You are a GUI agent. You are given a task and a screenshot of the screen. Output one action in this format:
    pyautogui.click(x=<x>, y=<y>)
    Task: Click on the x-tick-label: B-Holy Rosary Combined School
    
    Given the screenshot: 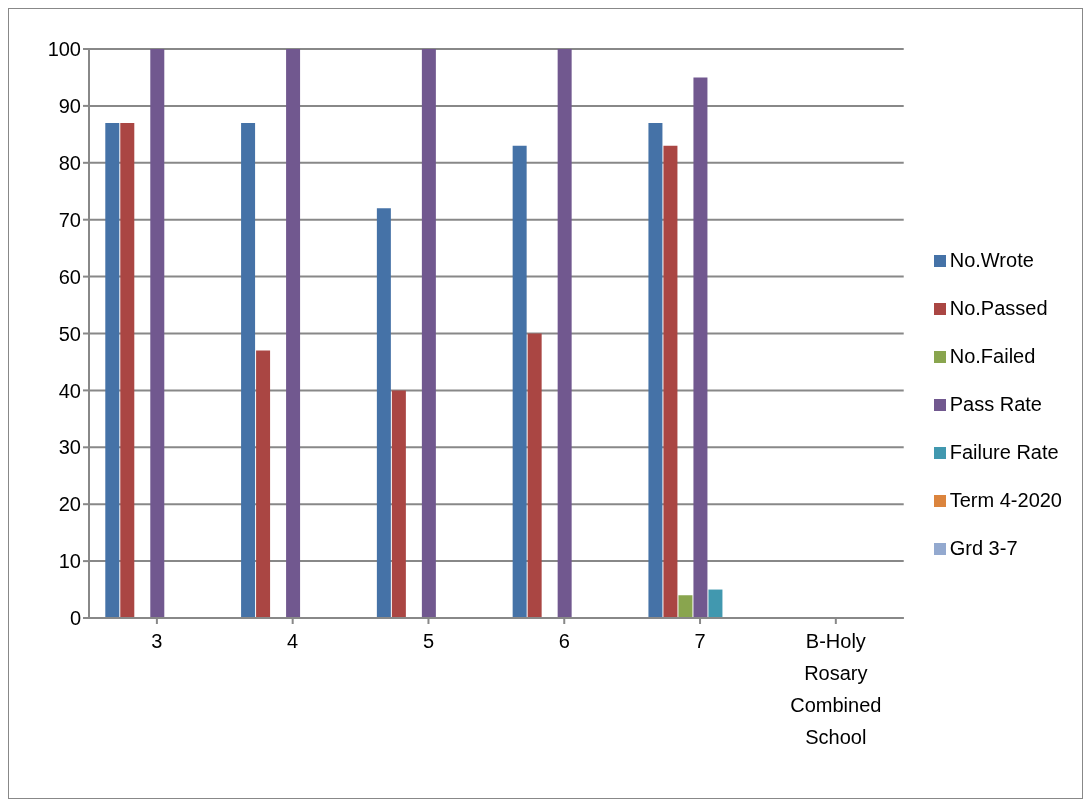 What is the action you would take?
    pyautogui.click(x=836, y=689)
    